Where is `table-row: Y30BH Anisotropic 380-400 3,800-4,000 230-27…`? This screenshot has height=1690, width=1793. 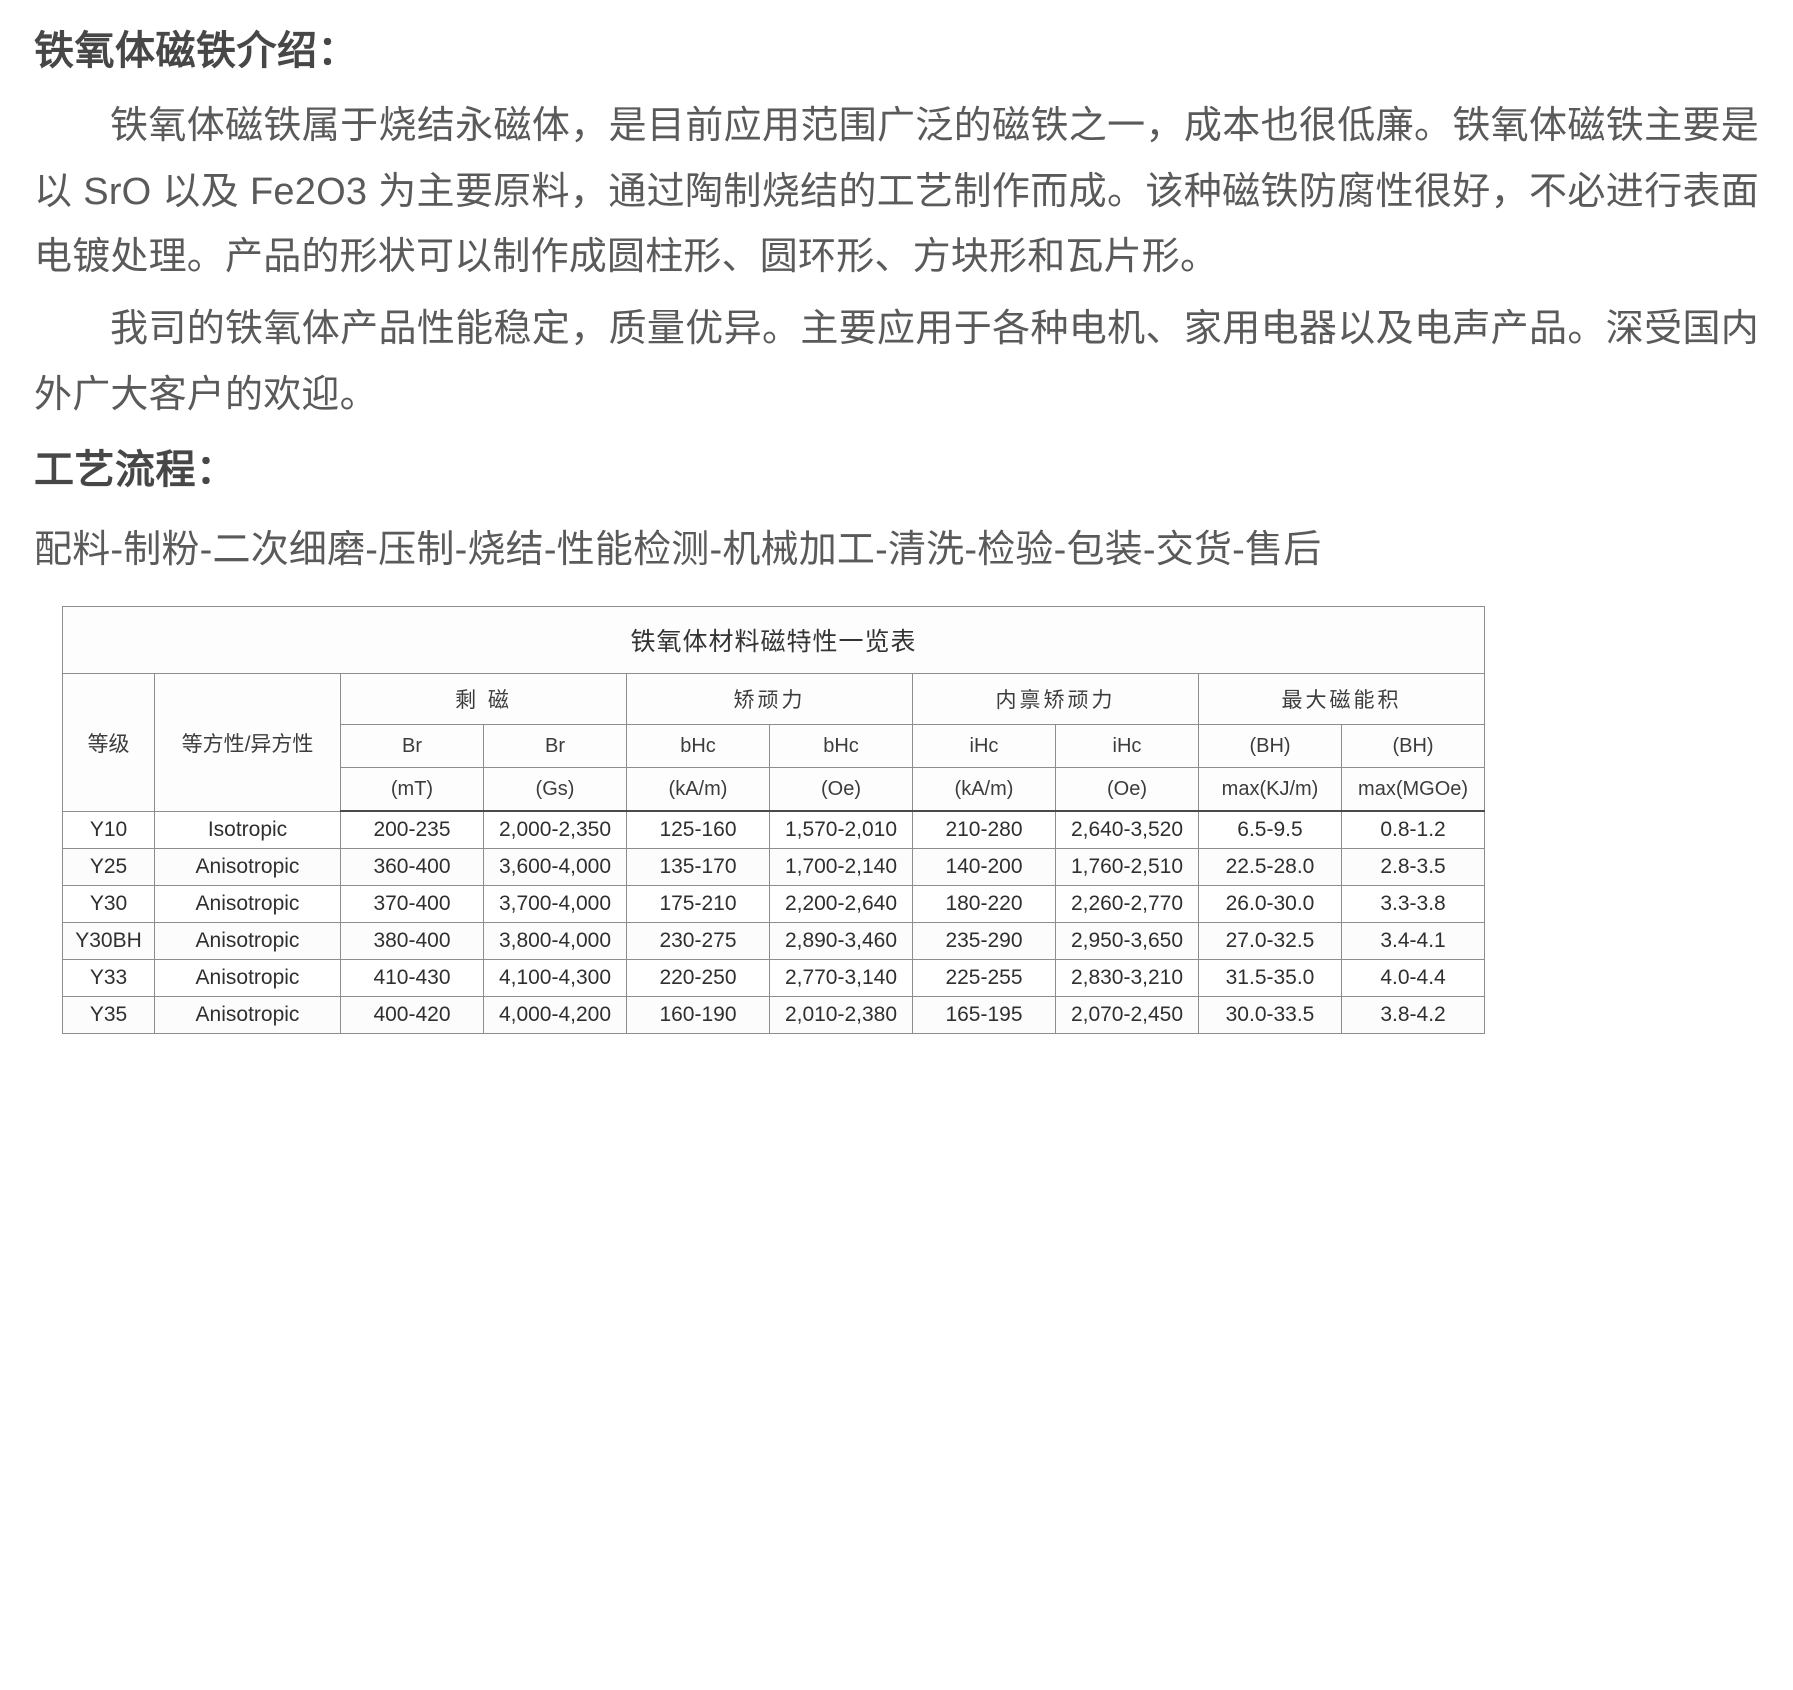
table-row: Y30BH Anisotropic 380-400 3,800-4,000 230-27… is located at coordinates (774, 941).